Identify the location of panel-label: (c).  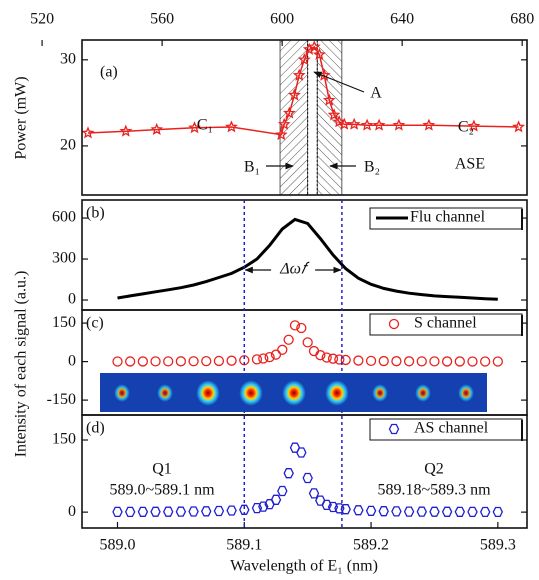
(95, 323).